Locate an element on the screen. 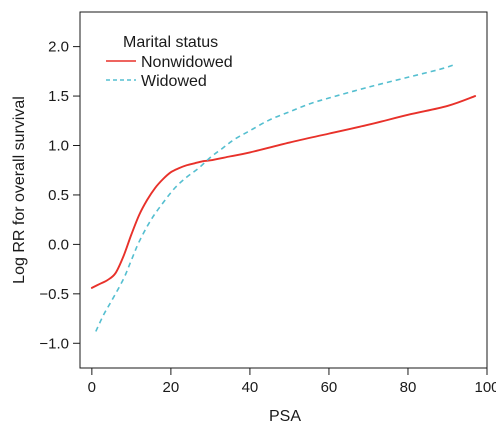 The image size is (496, 430). x-tick-label: 60 is located at coordinates (329, 387).